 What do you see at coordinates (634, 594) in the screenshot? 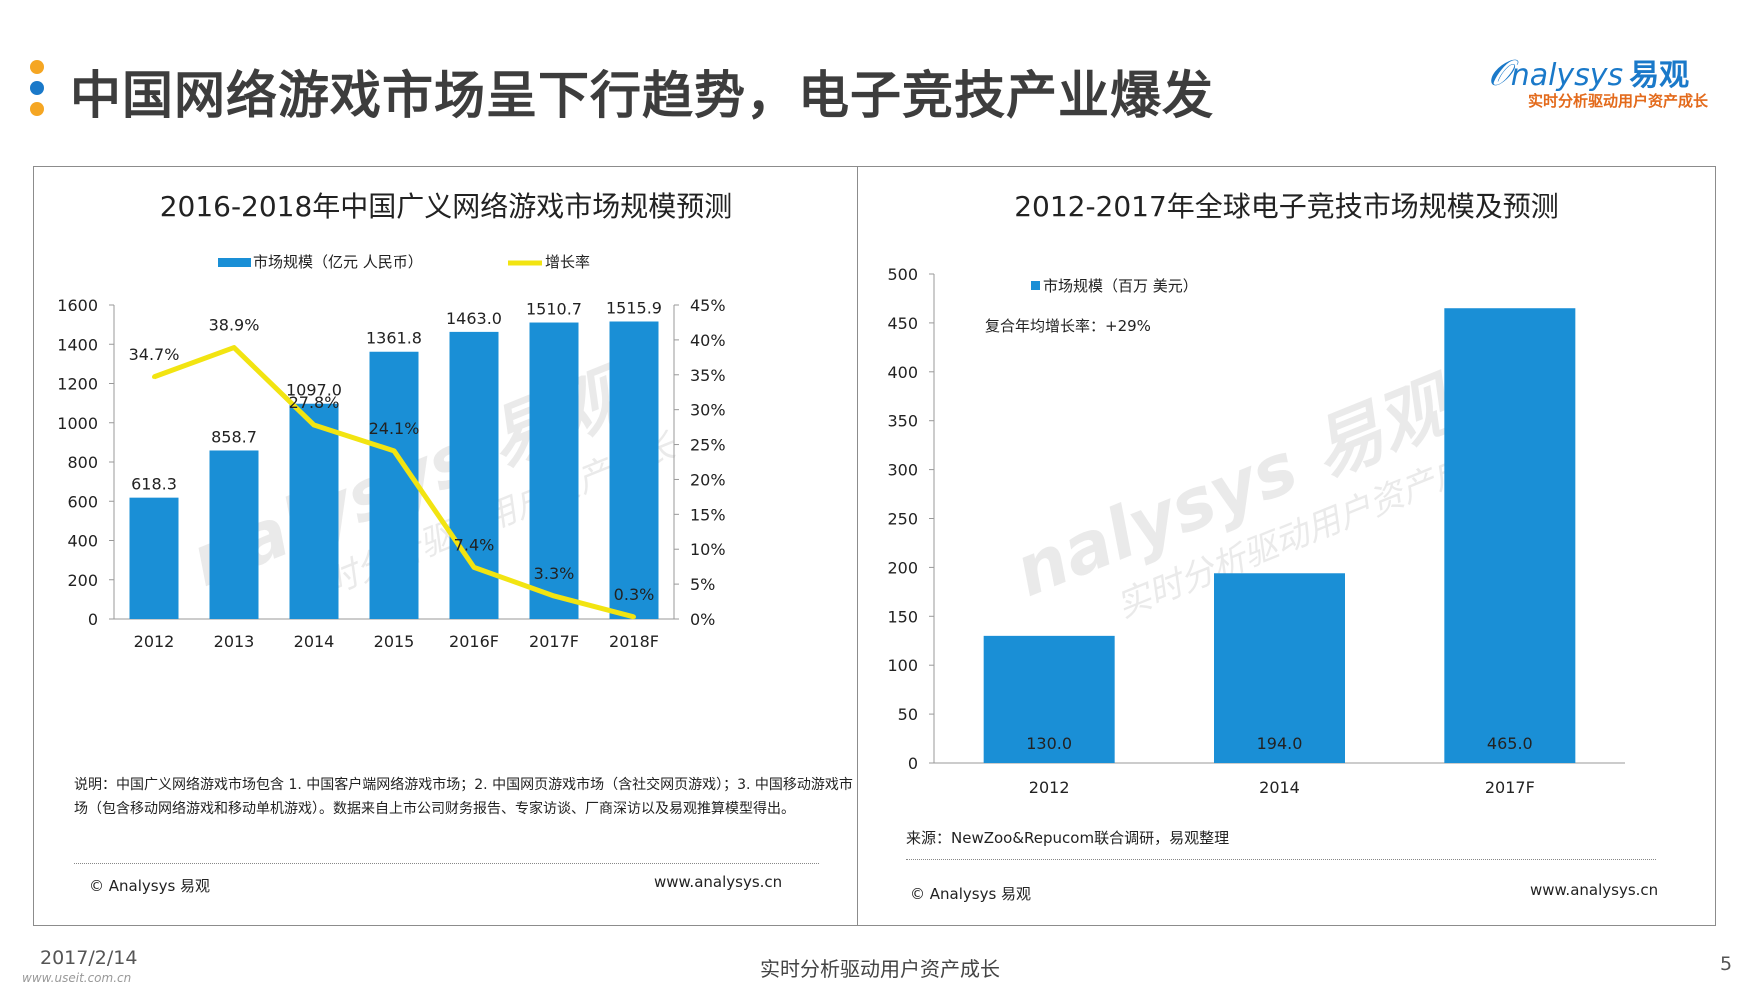
I see `growth-rate-label: 0.3%` at bounding box center [634, 594].